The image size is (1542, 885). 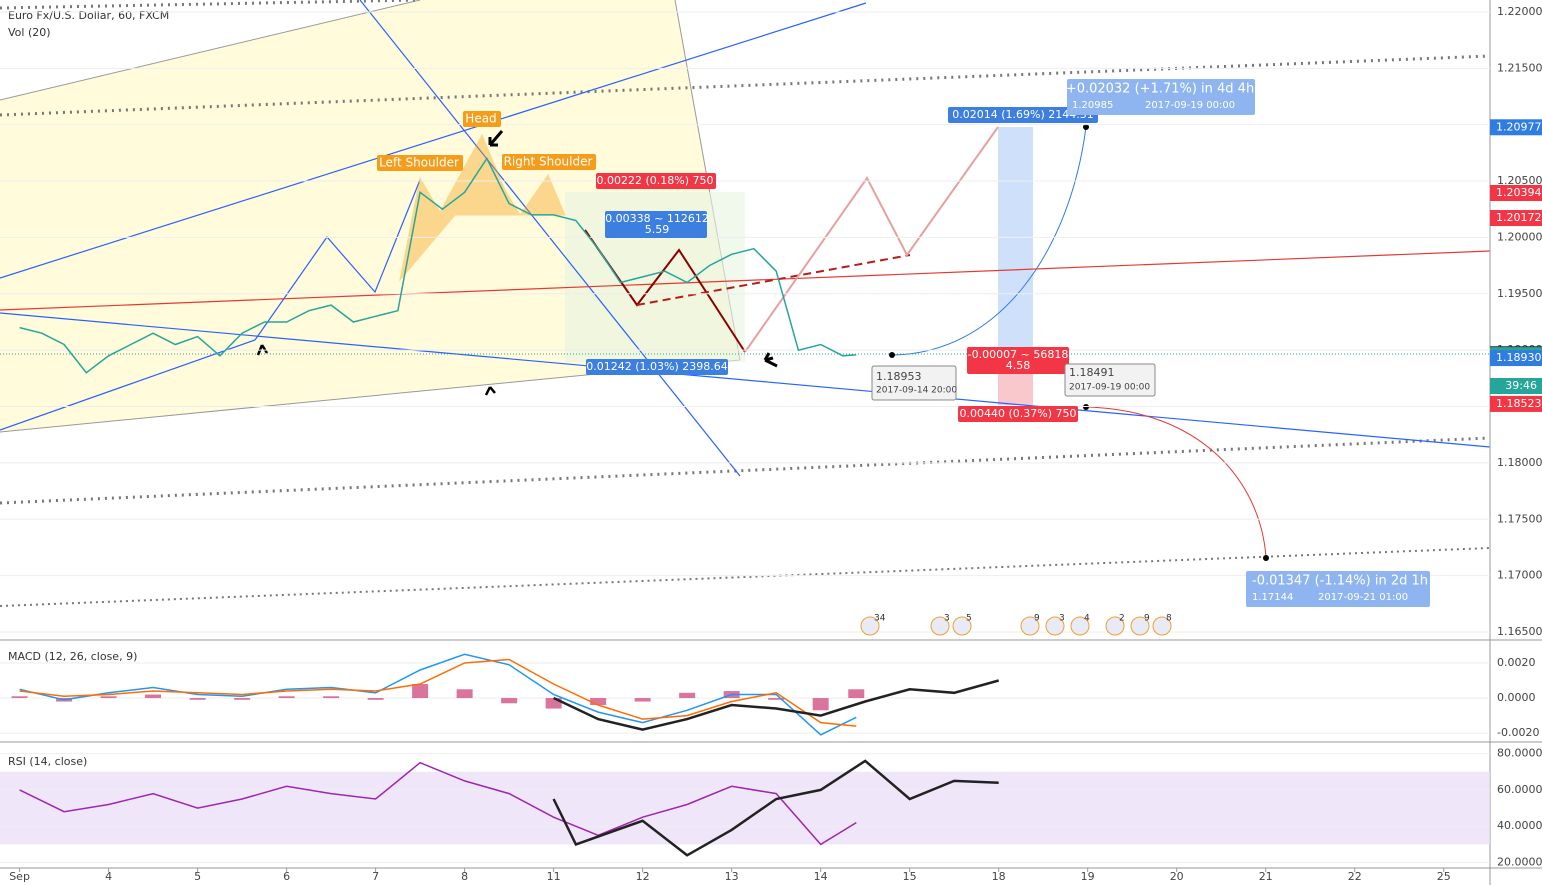 I want to click on annotation: 1.18953, so click(x=899, y=376).